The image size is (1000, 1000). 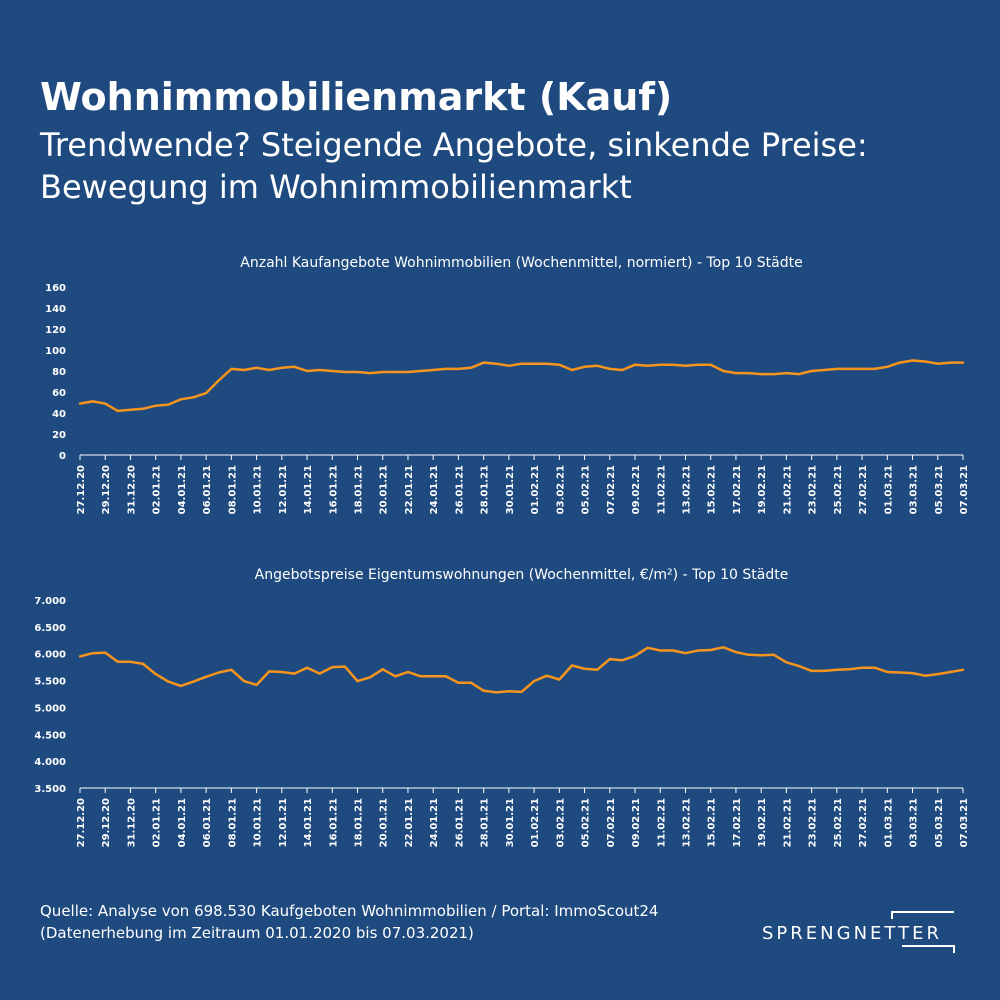 What do you see at coordinates (964, 822) in the screenshot?
I see `x-tick-label: 07.03.21` at bounding box center [964, 822].